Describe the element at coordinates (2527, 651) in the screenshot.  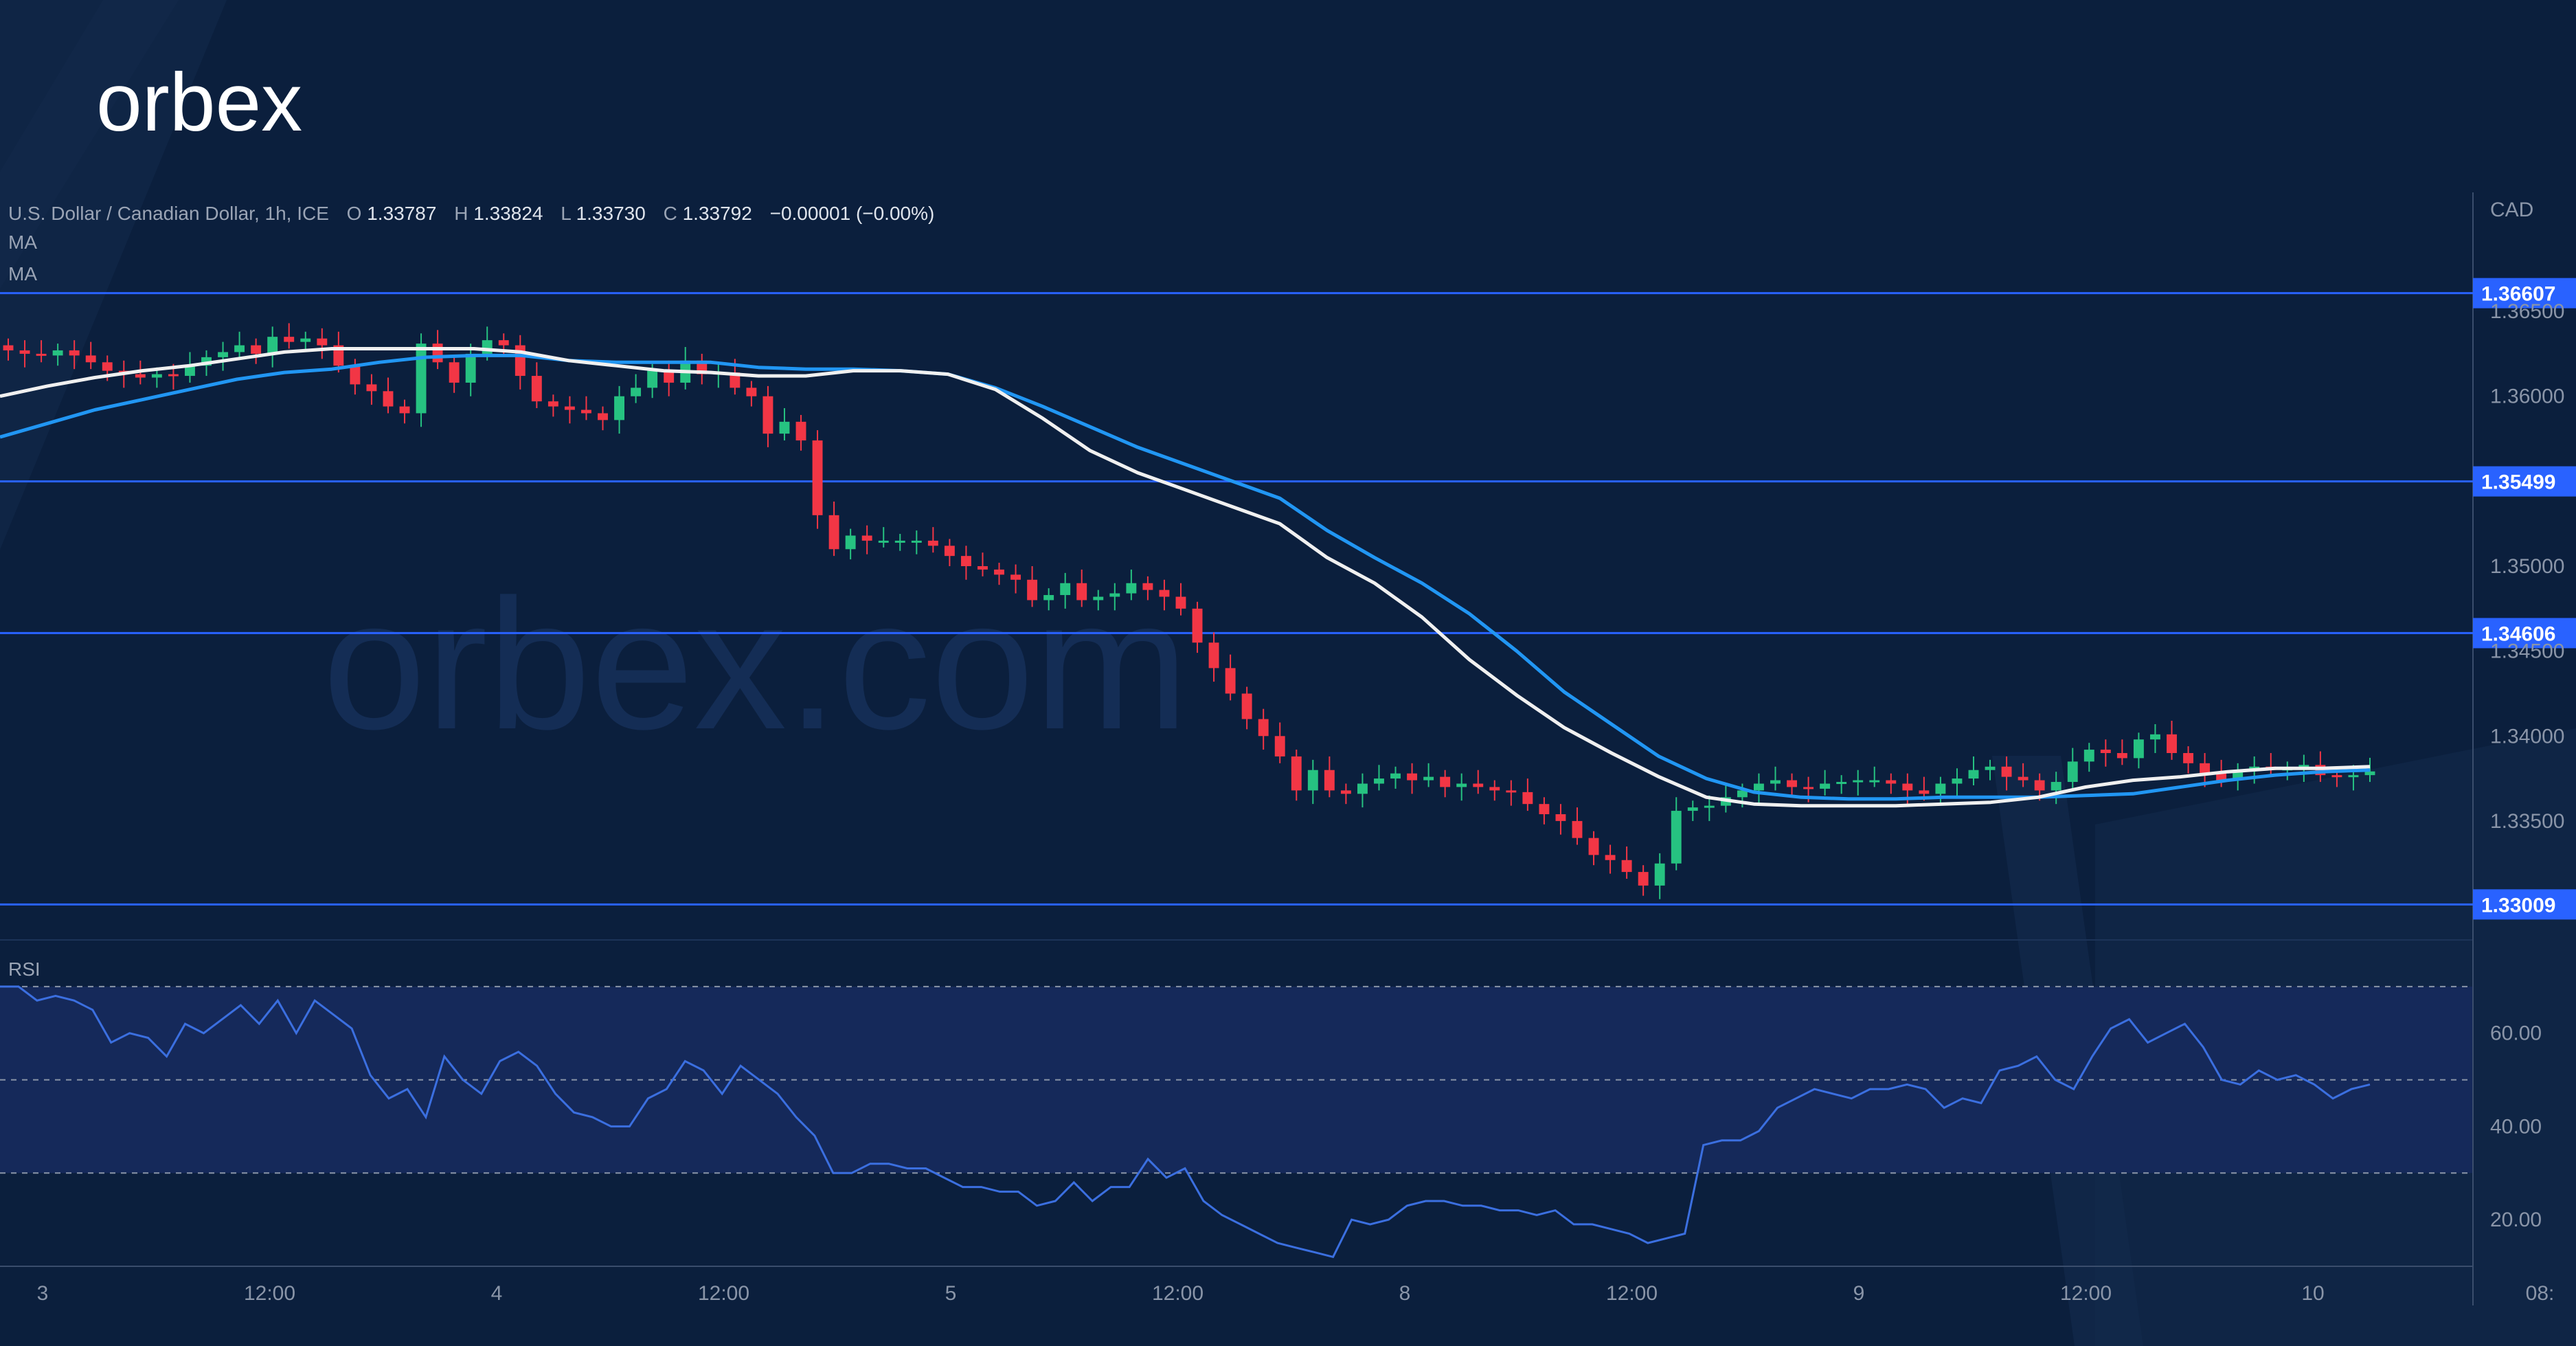
I see `price-tick-label: 1.34500` at that location.